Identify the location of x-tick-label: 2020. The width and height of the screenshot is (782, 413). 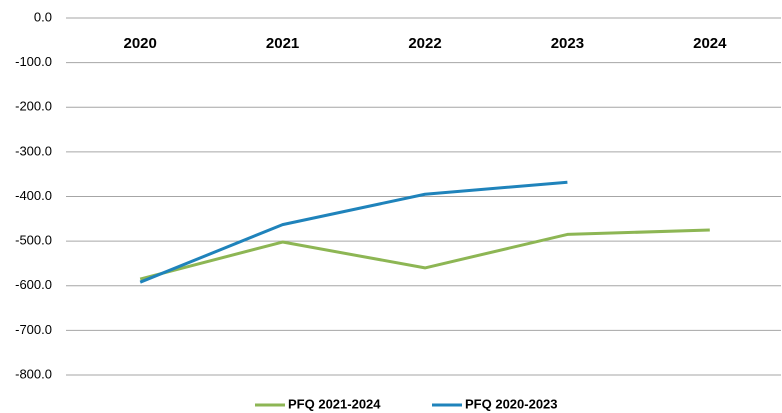
(140, 43).